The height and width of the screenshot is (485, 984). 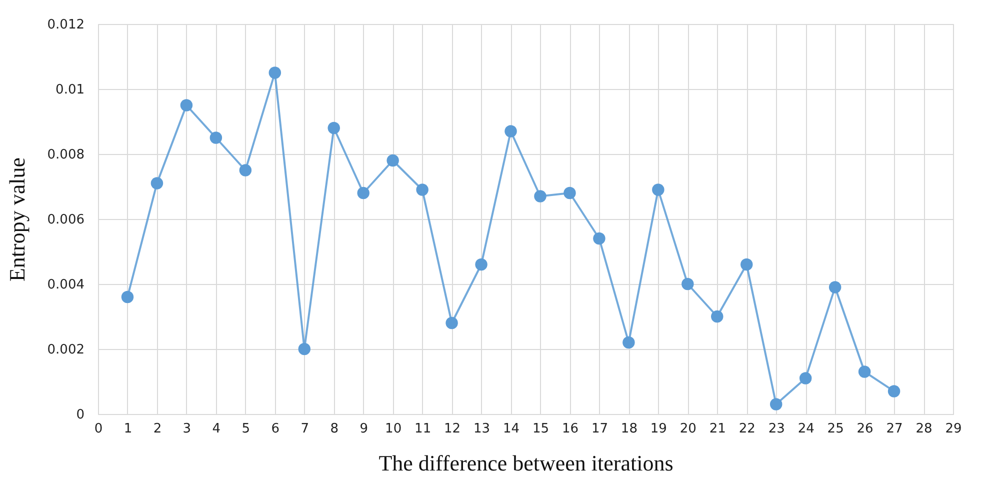 I want to click on x-tick-label: 21, so click(x=717, y=429).